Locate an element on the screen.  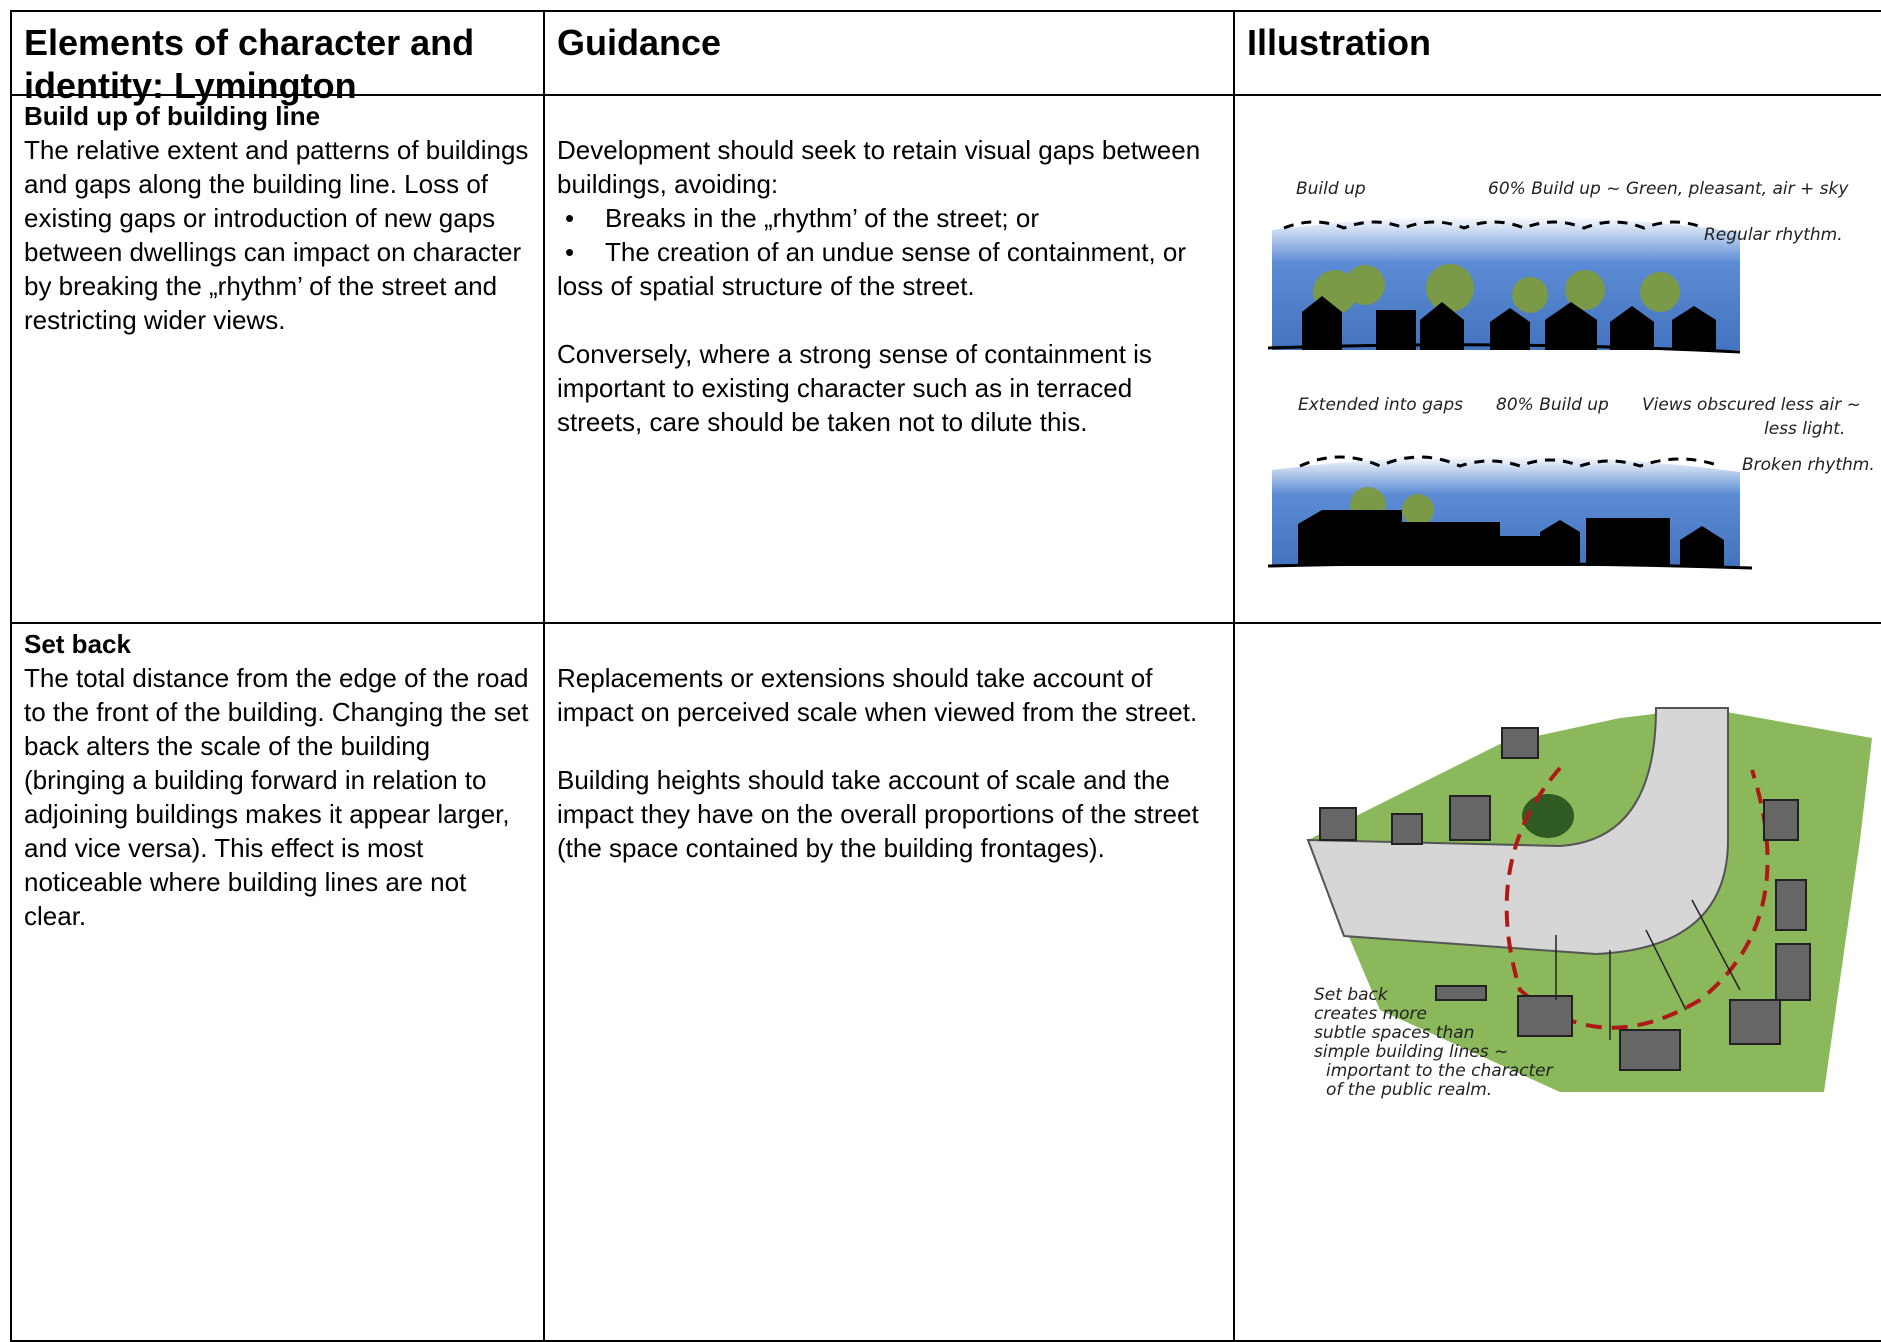
sketch-label: Regular rhythm. is located at coordinates (1773, 235).